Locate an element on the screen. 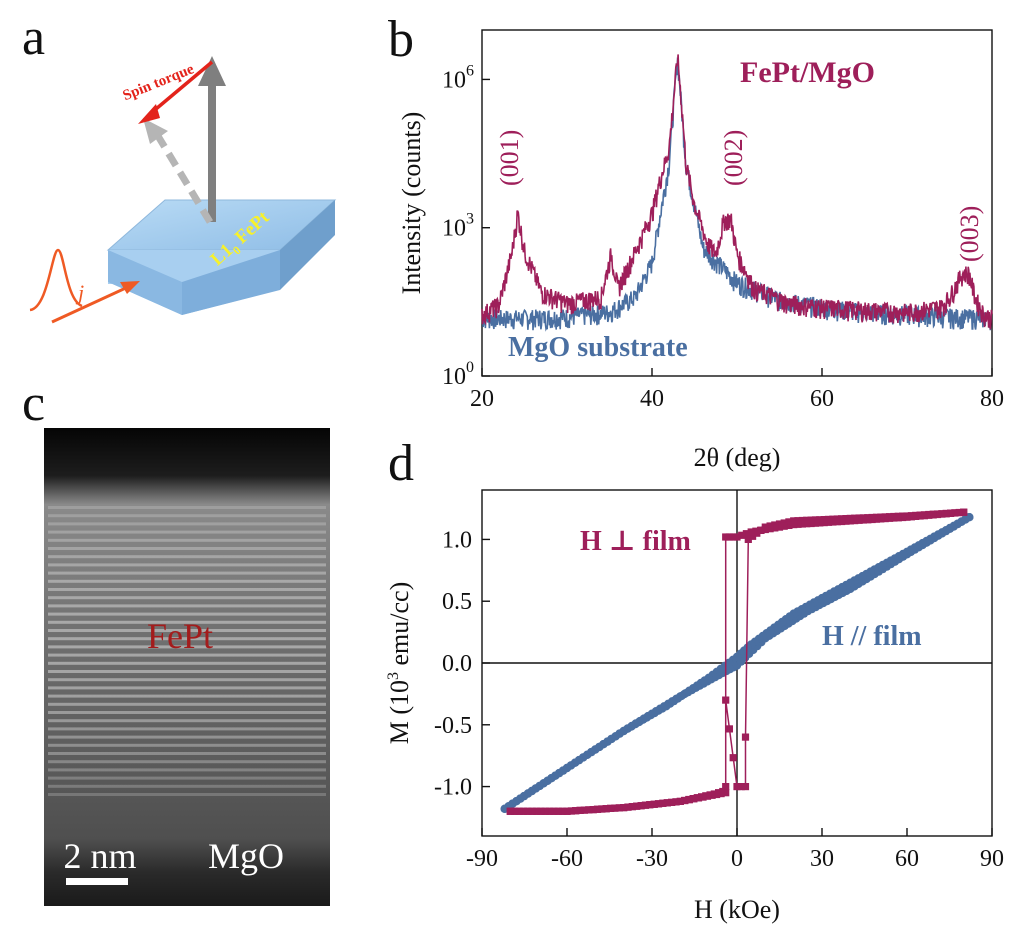 The height and width of the screenshot is (931, 1024). panel-d-letter: d is located at coordinates (401, 463).